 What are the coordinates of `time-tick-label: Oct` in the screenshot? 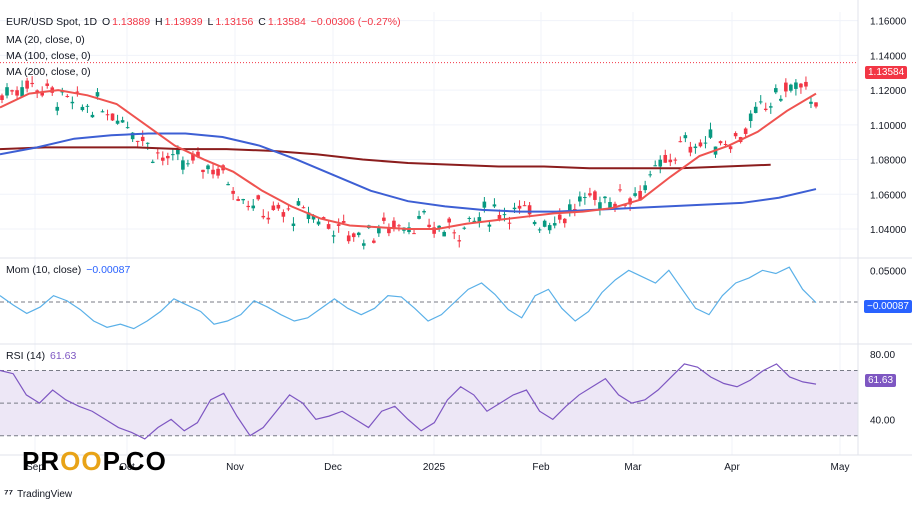 It's located at (127, 467).